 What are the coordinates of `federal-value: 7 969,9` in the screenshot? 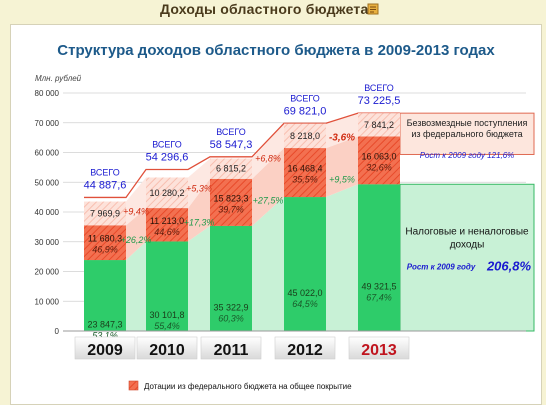 It's located at (105, 213).